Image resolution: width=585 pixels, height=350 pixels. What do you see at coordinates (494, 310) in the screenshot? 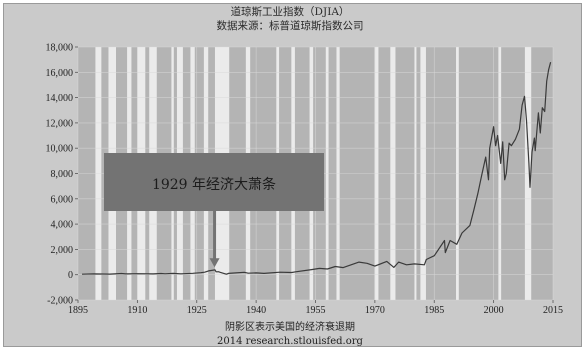
I see `x-tick-label: 2000` at bounding box center [494, 310].